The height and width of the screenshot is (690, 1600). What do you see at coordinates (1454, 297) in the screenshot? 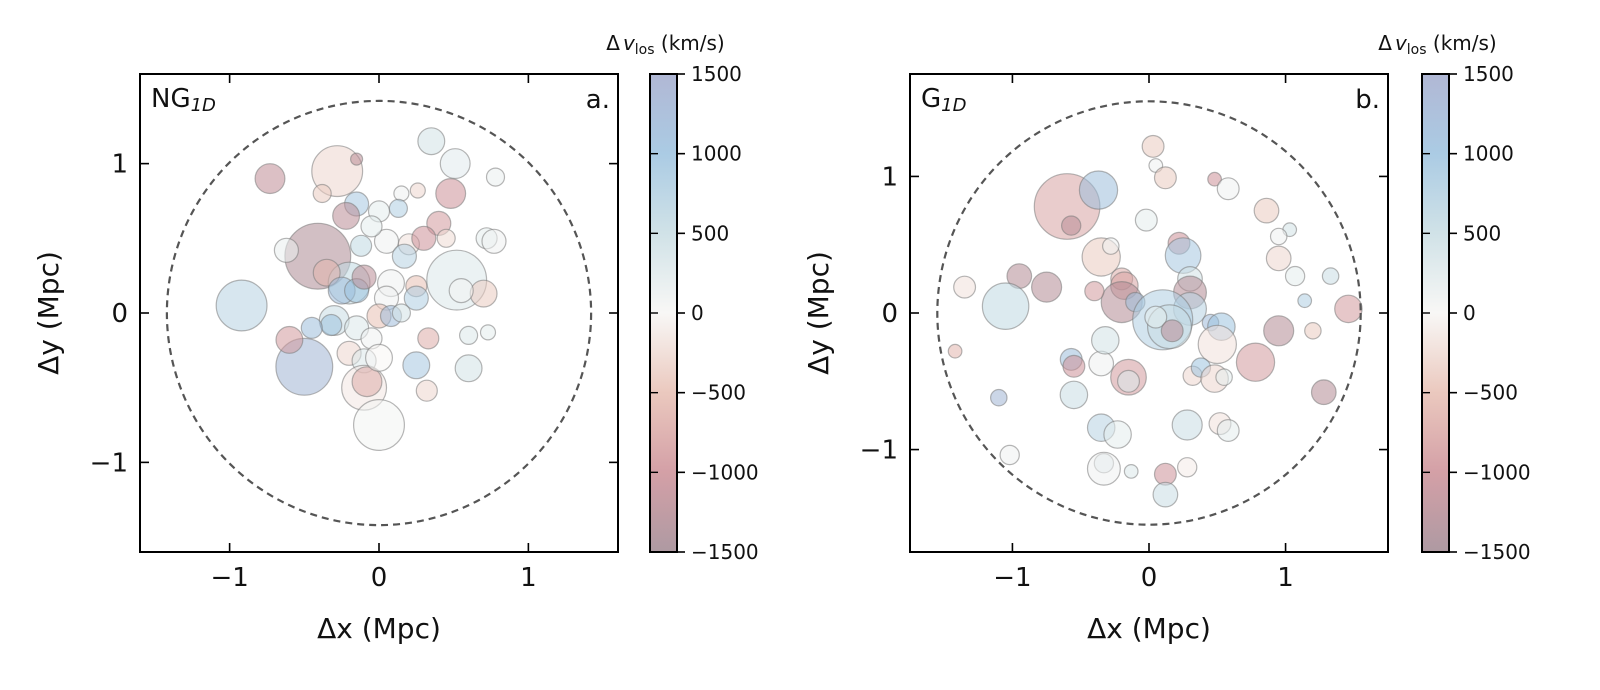
I see `colorbar: 1500 1000 500 0 −500 −1000 −1500 Δ vlos (km/s)` at bounding box center [1454, 297].